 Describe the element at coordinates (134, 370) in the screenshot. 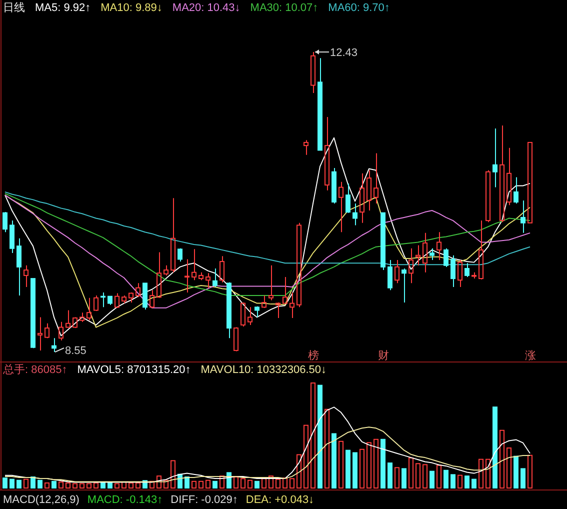

I see `text: MAVOL5: 8701315.20↑` at that location.